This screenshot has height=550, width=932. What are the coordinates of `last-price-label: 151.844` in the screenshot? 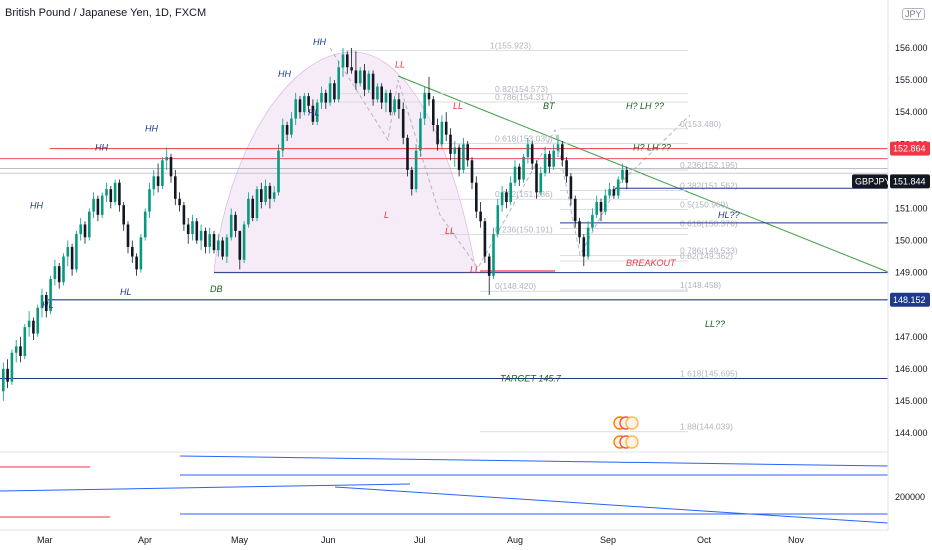 It's located at (909, 181).